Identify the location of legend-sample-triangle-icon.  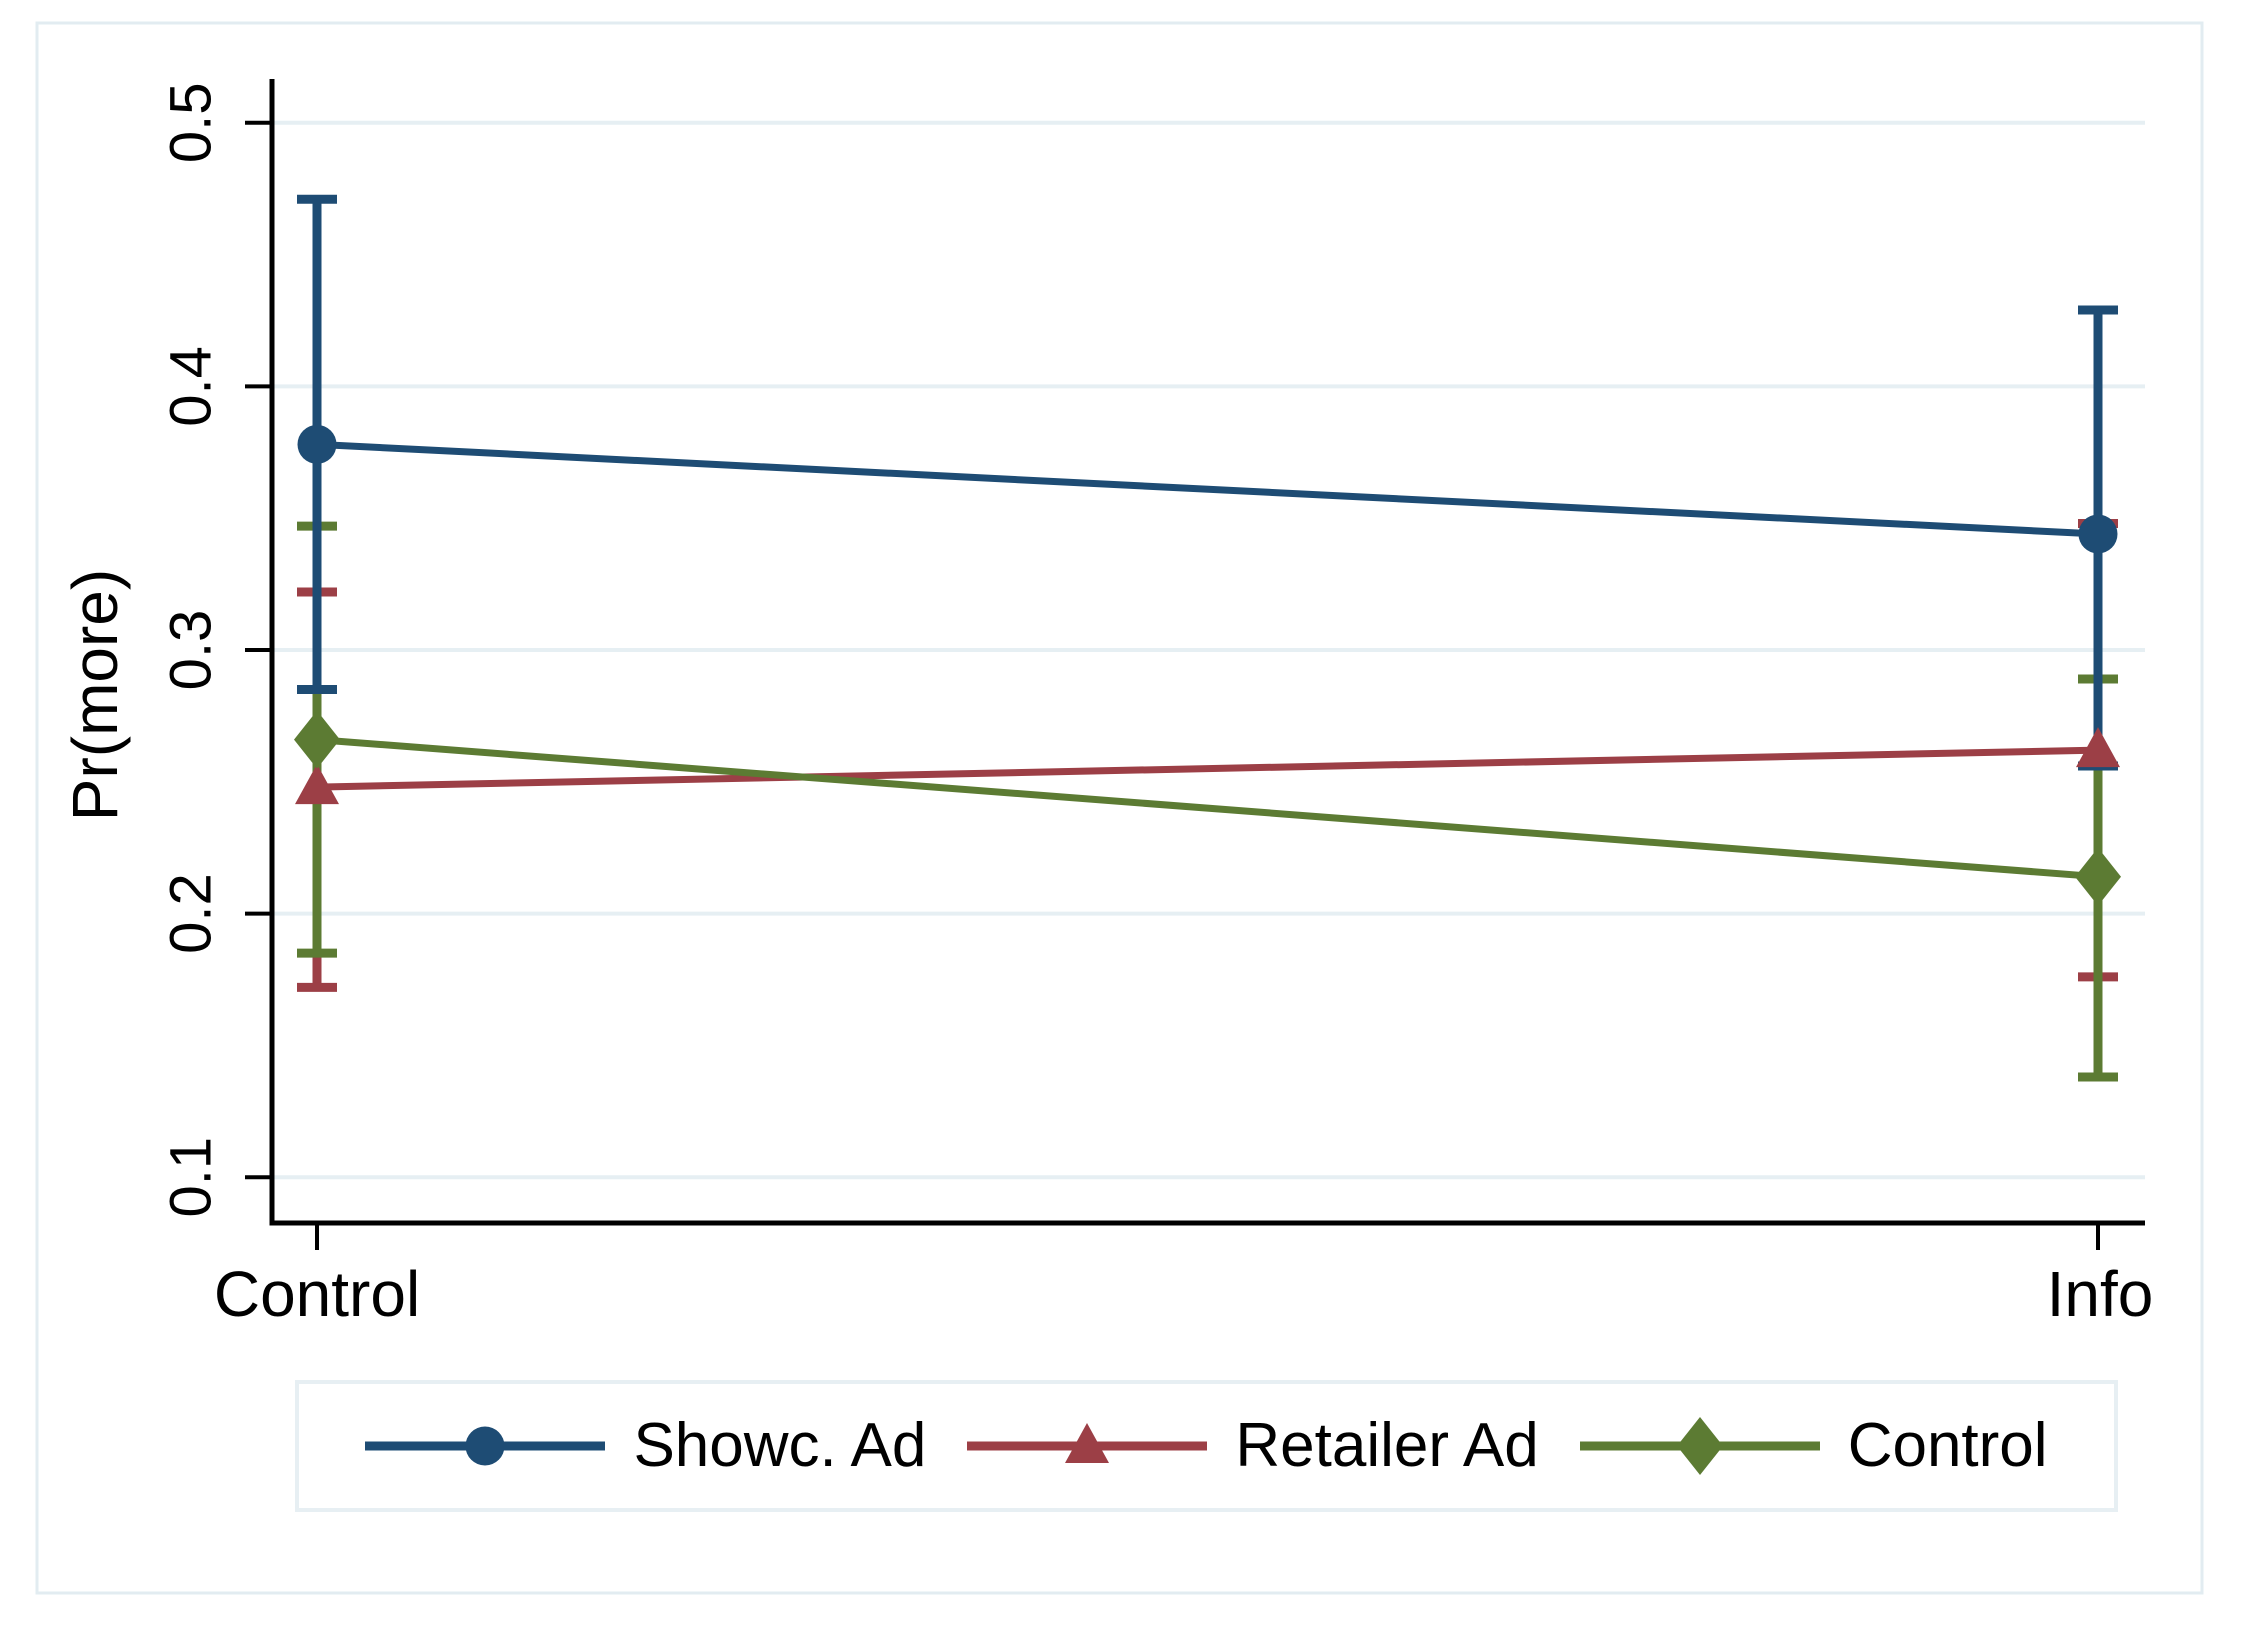
(1087, 1443).